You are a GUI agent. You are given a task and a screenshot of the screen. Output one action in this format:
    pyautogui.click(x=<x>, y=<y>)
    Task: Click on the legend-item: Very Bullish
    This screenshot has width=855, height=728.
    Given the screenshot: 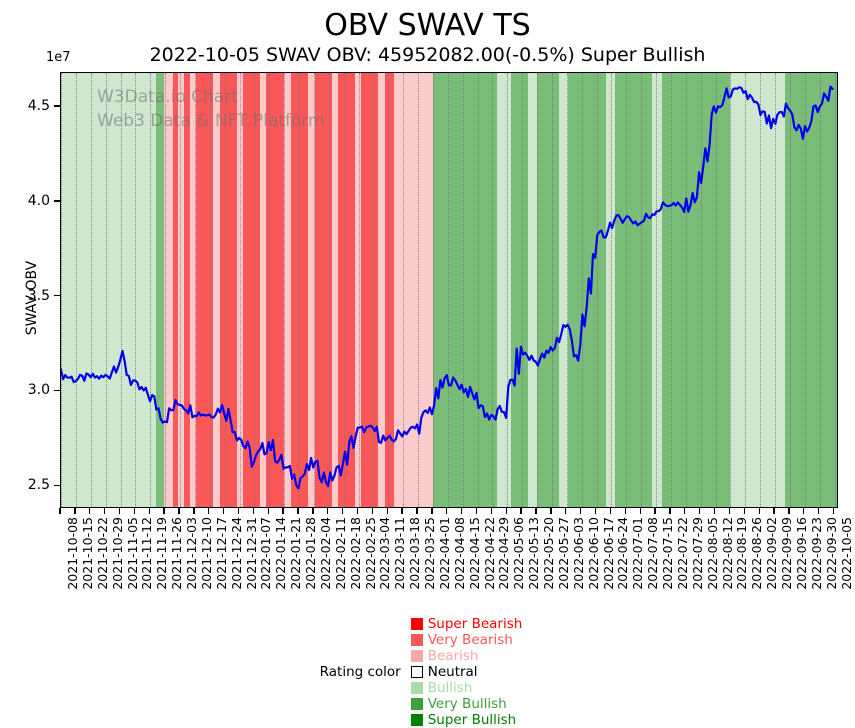 What is the action you would take?
    pyautogui.click(x=466, y=704)
    